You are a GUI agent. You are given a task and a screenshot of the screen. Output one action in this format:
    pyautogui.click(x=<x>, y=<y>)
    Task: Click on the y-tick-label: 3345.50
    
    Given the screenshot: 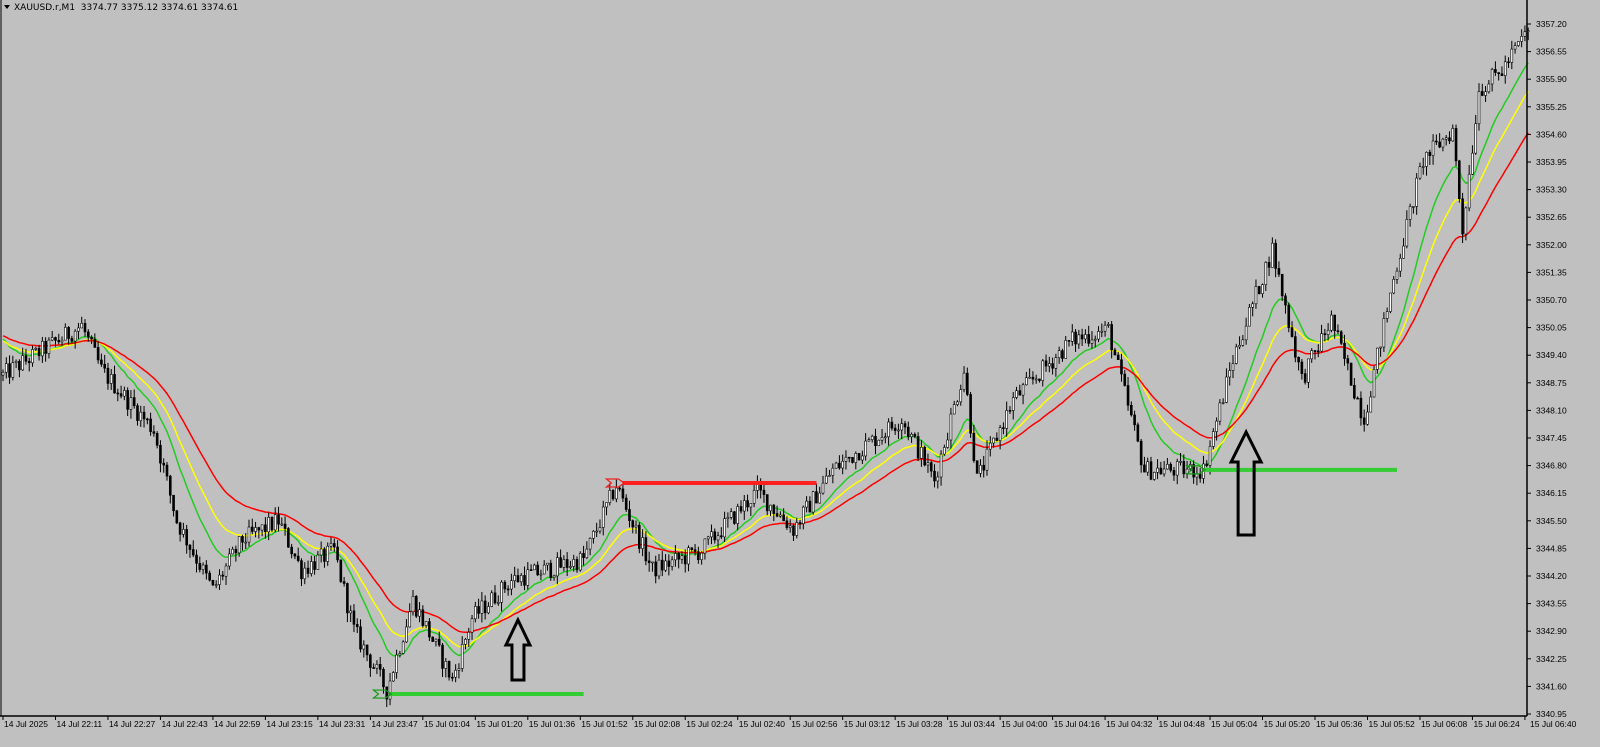 What is the action you would take?
    pyautogui.click(x=1551, y=521)
    